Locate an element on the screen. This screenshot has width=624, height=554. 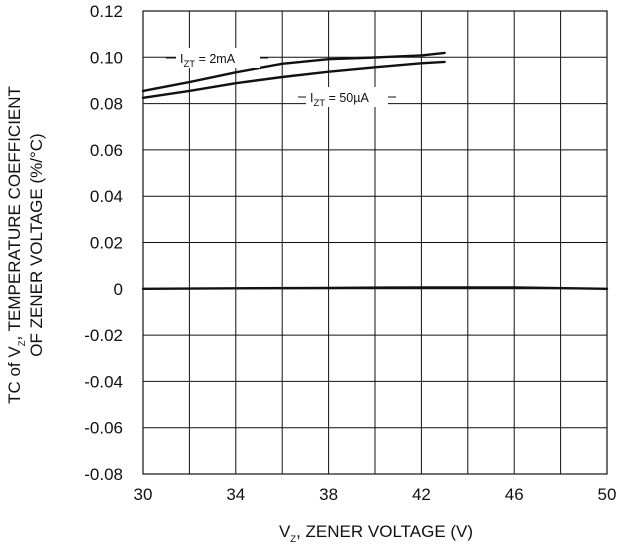
x-tick-label: 50 is located at coordinates (607, 494).